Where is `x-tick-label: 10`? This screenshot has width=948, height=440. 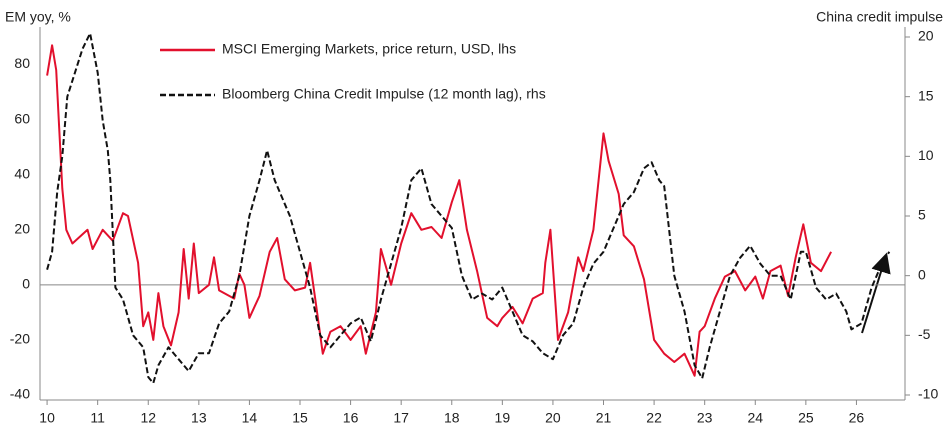
x-tick-label: 10 is located at coordinates (47, 418).